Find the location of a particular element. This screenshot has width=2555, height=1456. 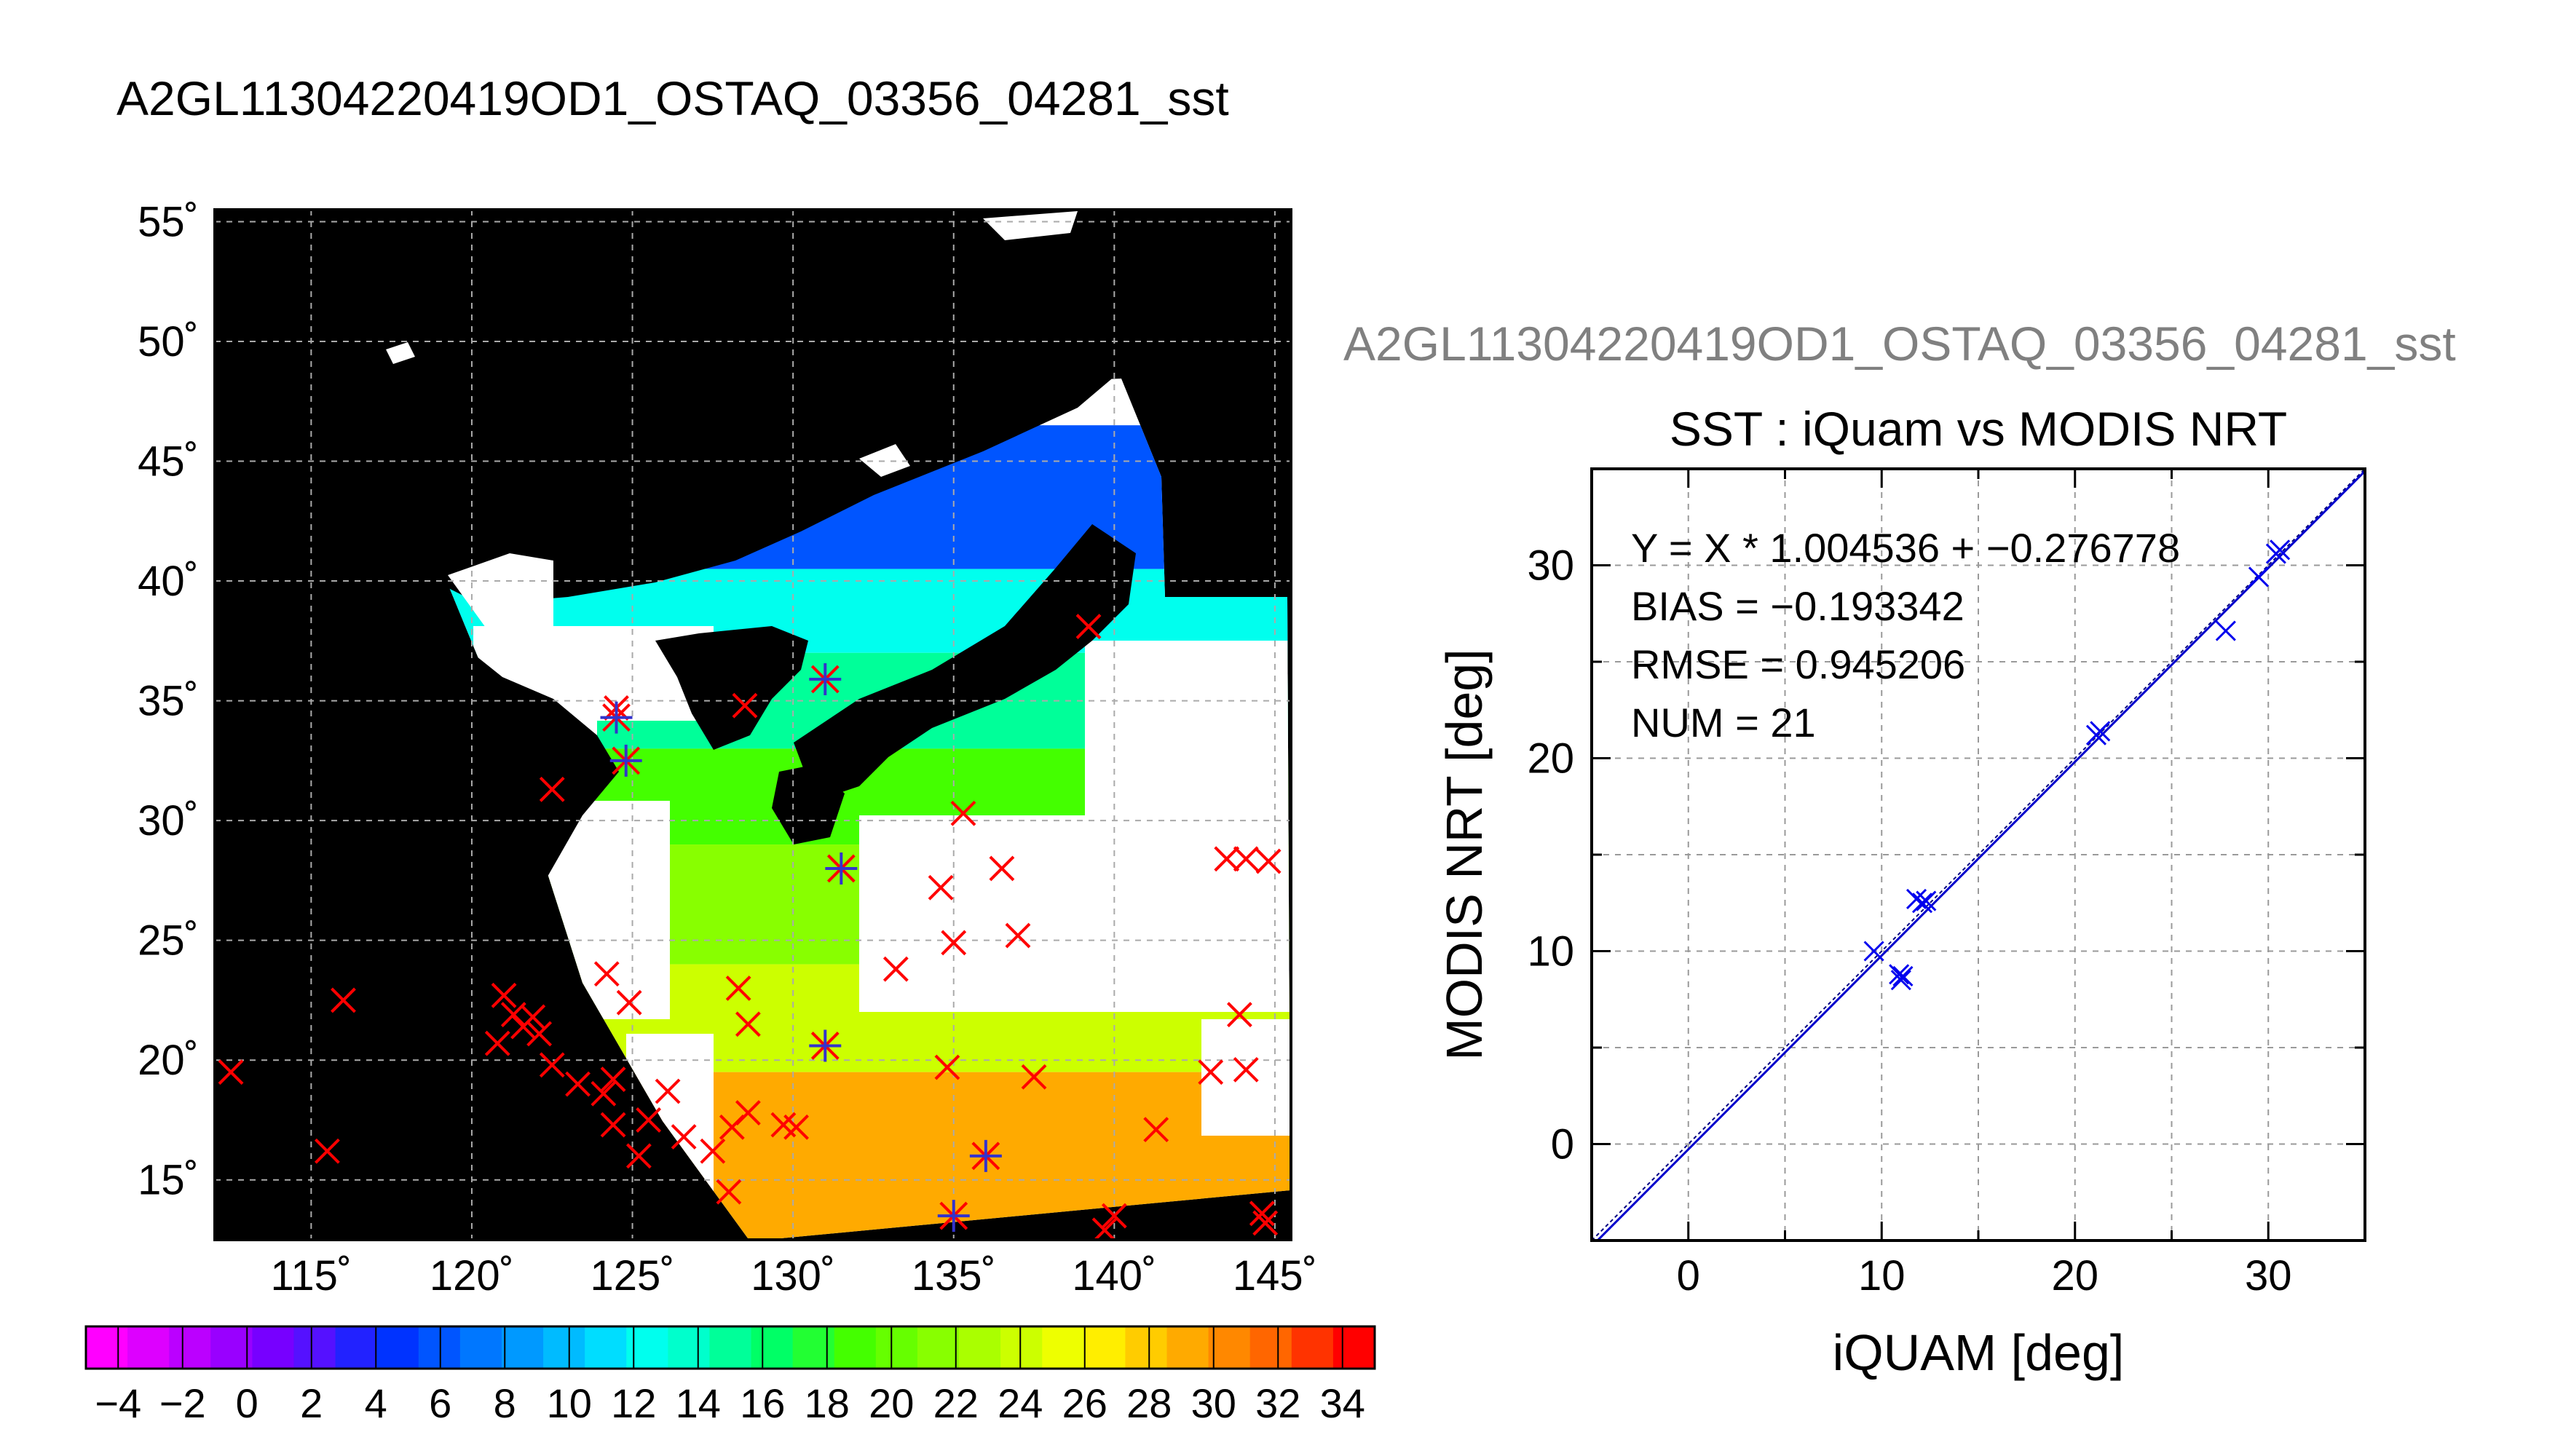

colorbar-tick-label: 4 is located at coordinates (376, 1403).